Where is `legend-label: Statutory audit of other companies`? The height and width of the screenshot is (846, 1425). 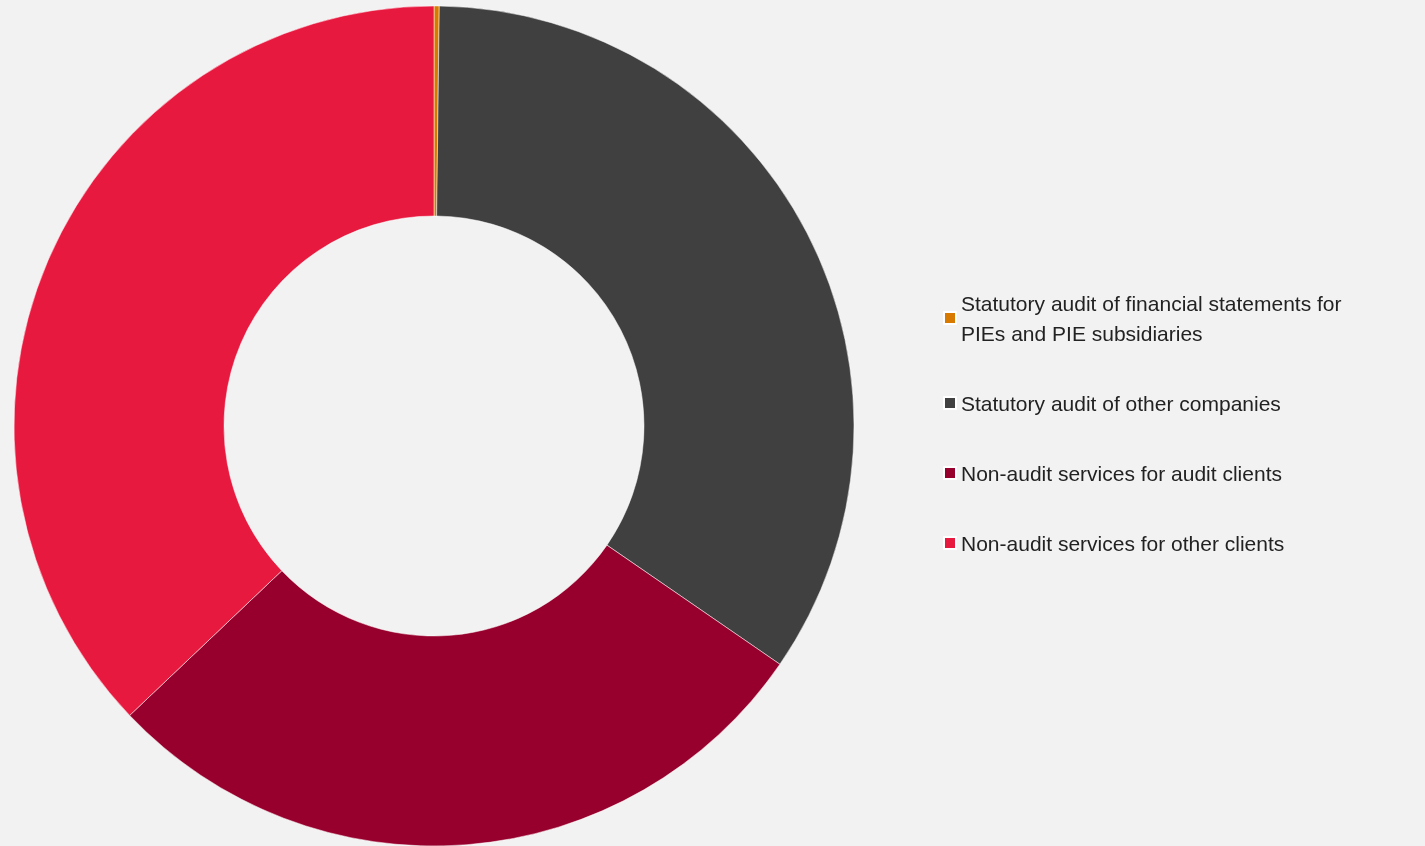
legend-label: Statutory audit of other companies is located at coordinates (1121, 403).